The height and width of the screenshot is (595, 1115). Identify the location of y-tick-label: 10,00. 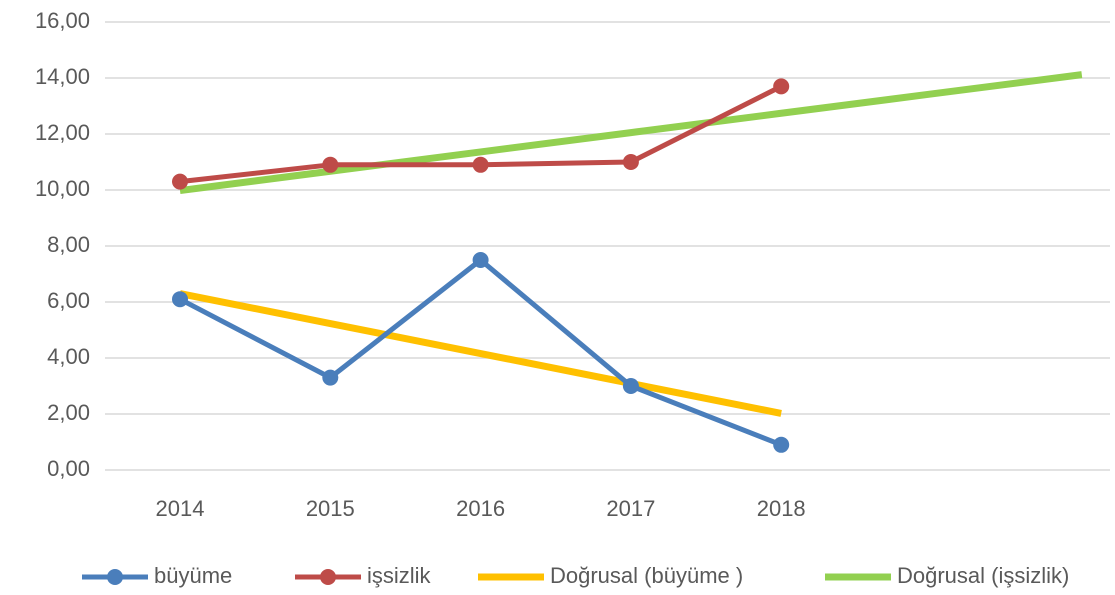
(62, 188).